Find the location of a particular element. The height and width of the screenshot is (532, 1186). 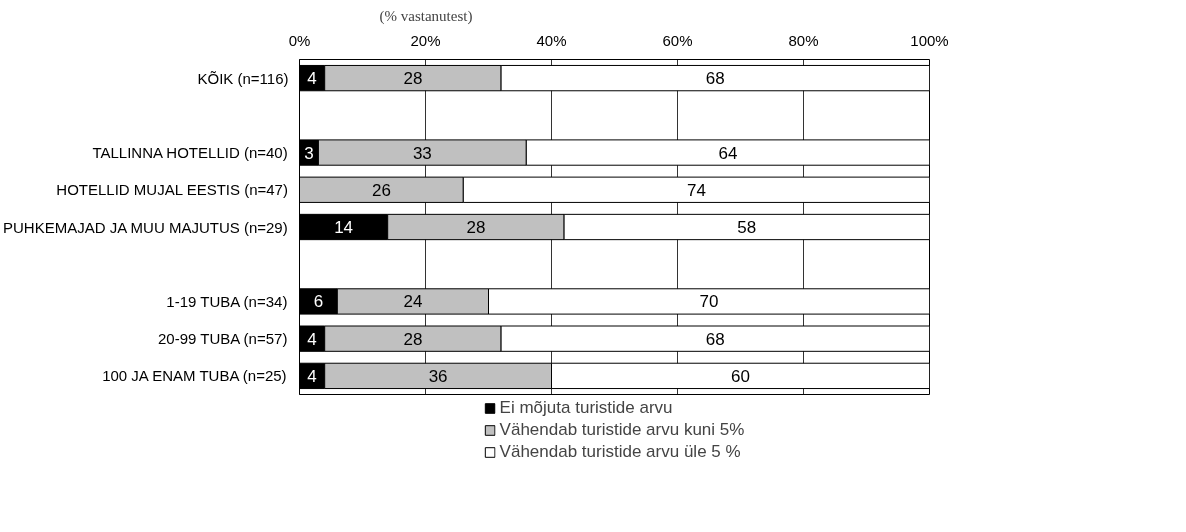

data-label: 14 is located at coordinates (344, 227).